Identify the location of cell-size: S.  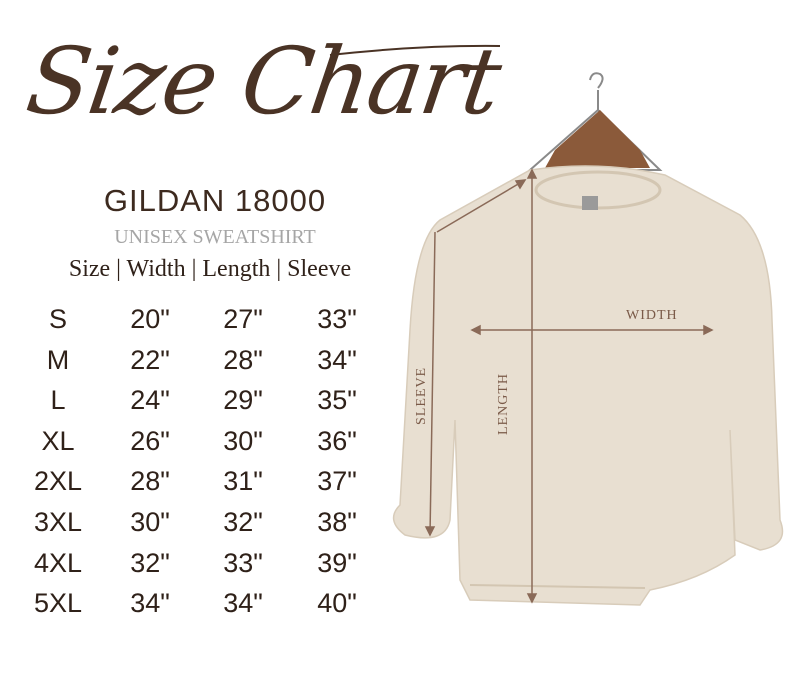
(57, 319).